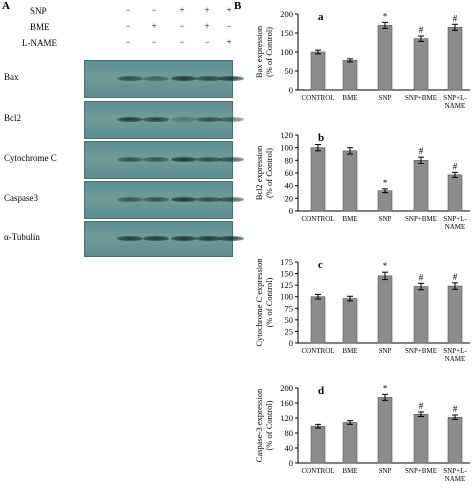 This screenshot has width=474, height=501. I want to click on y-axis-label: Bcl2 expression, so click(259, 172).